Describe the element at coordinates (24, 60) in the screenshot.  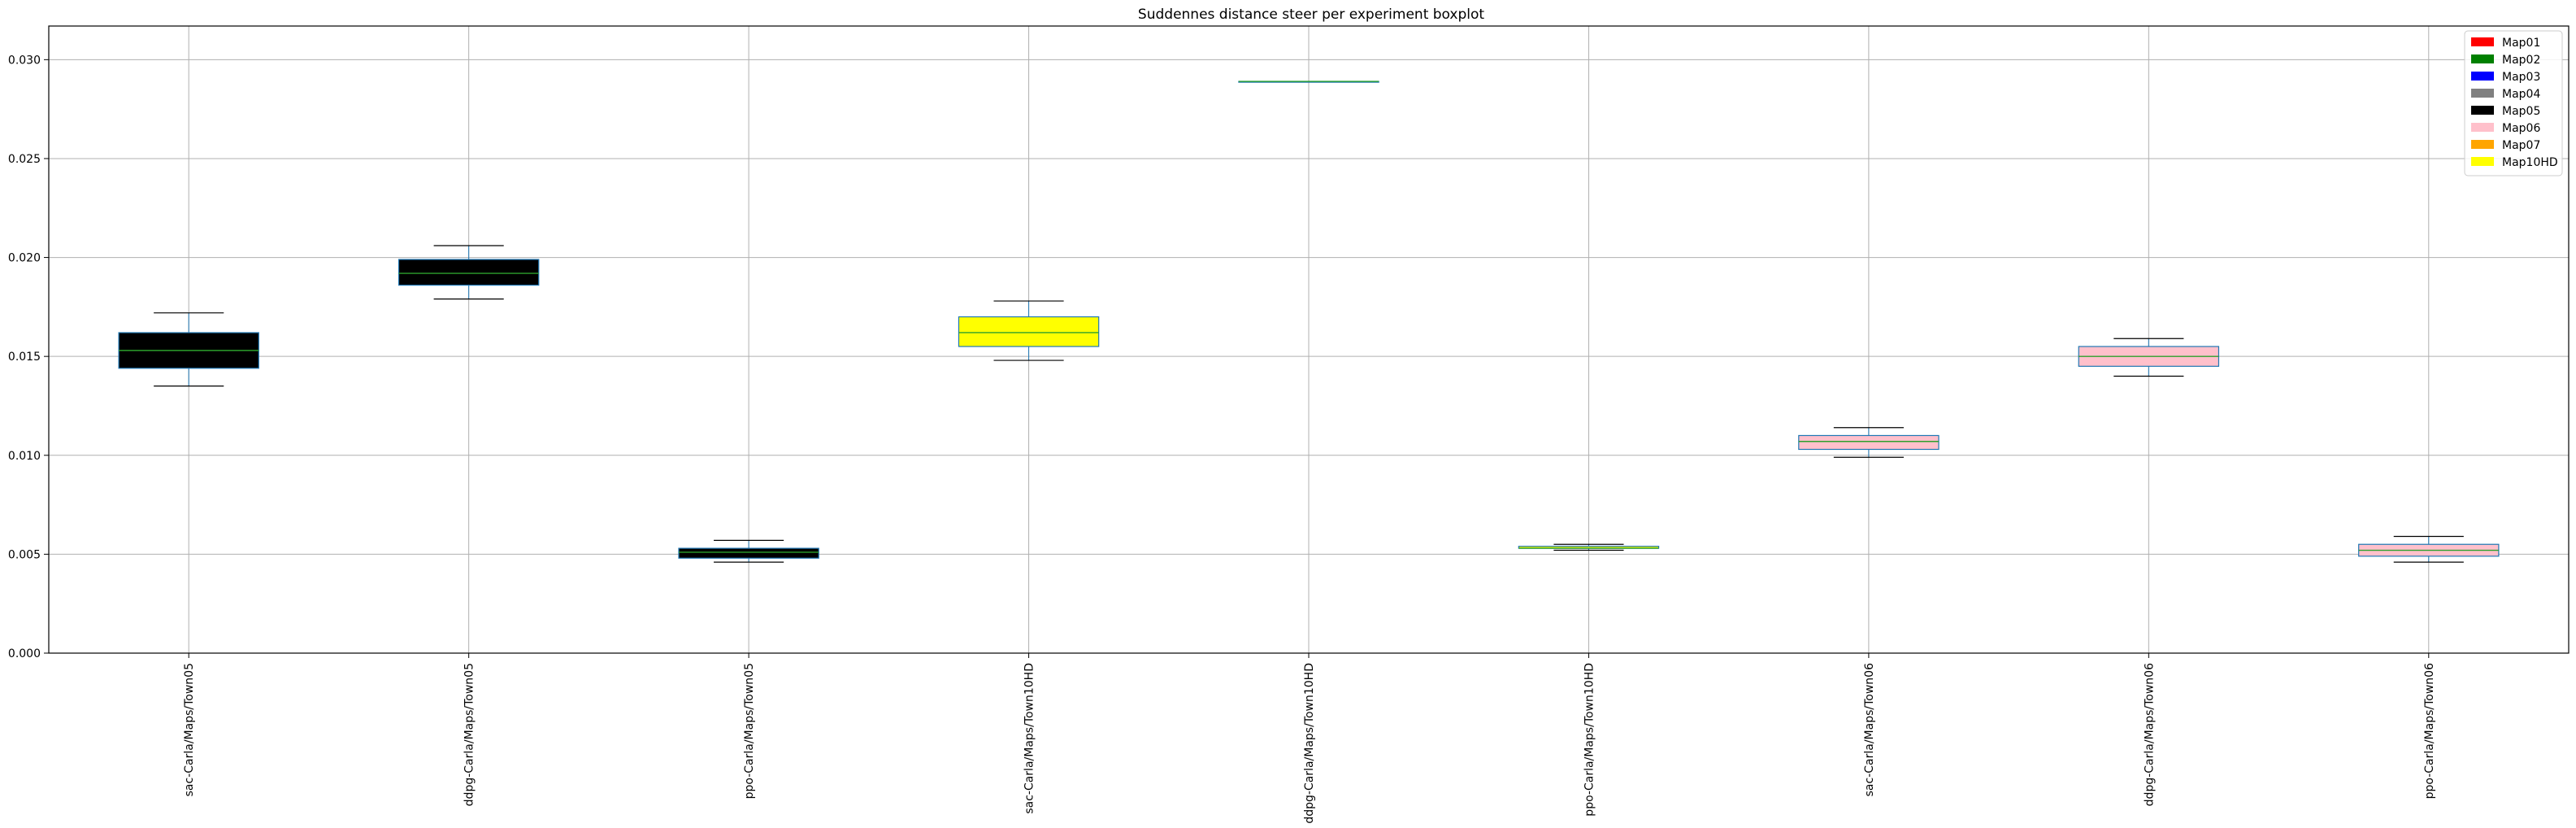
I see `y-tick-label-6: 0.030` at that location.